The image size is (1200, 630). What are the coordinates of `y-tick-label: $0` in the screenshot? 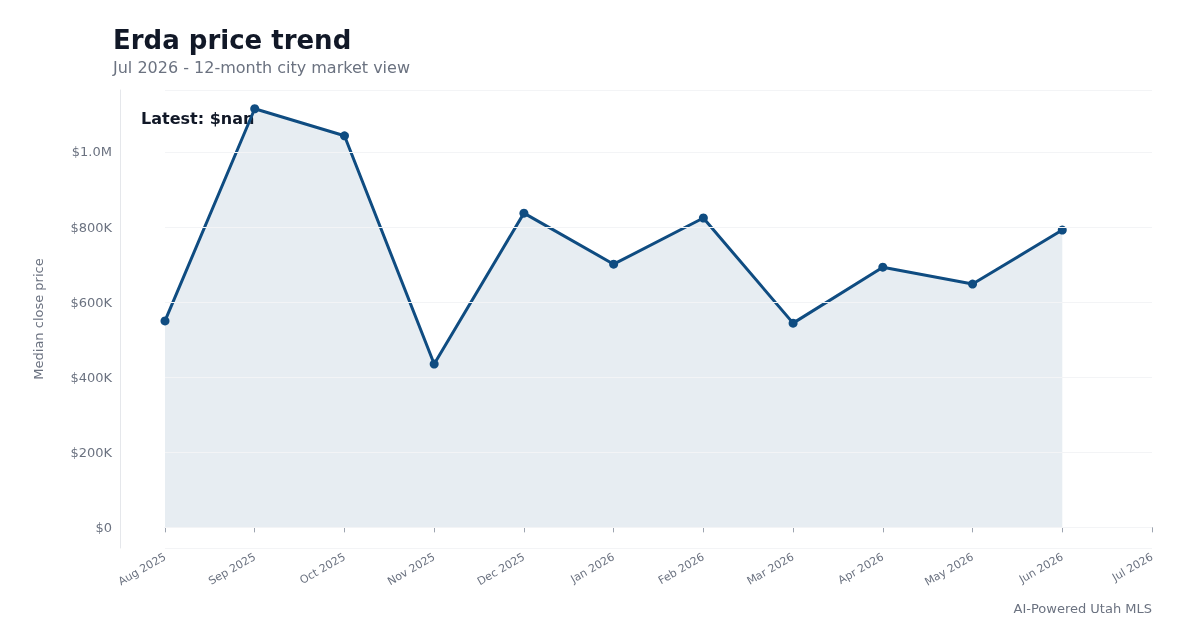 It's located at (103, 527).